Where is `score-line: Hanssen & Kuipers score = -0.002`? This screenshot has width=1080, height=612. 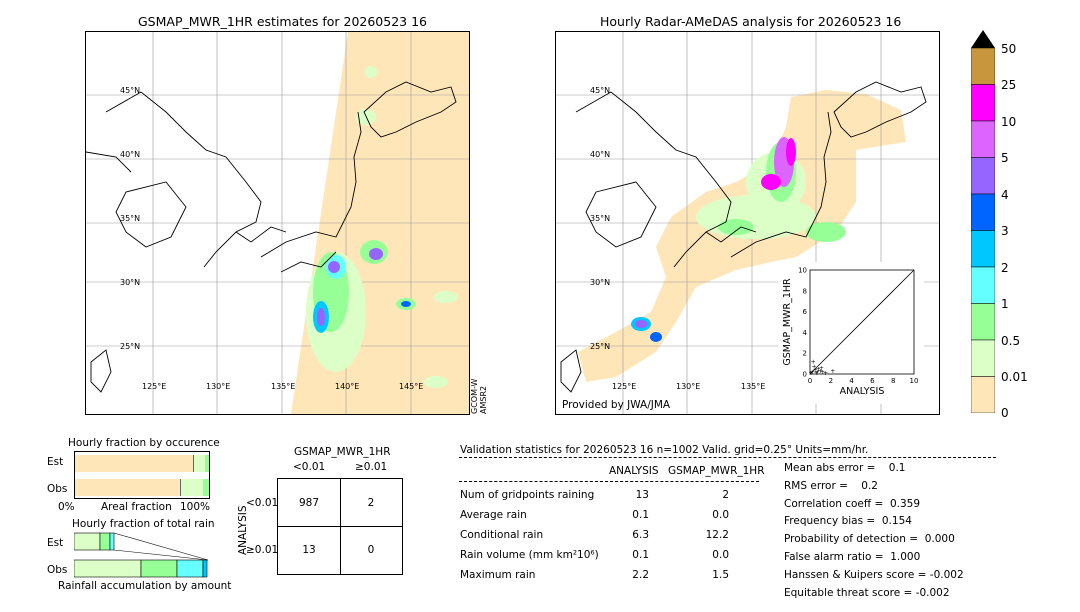
score-line: Hanssen & Kuipers score = -0.002 is located at coordinates (874, 574).